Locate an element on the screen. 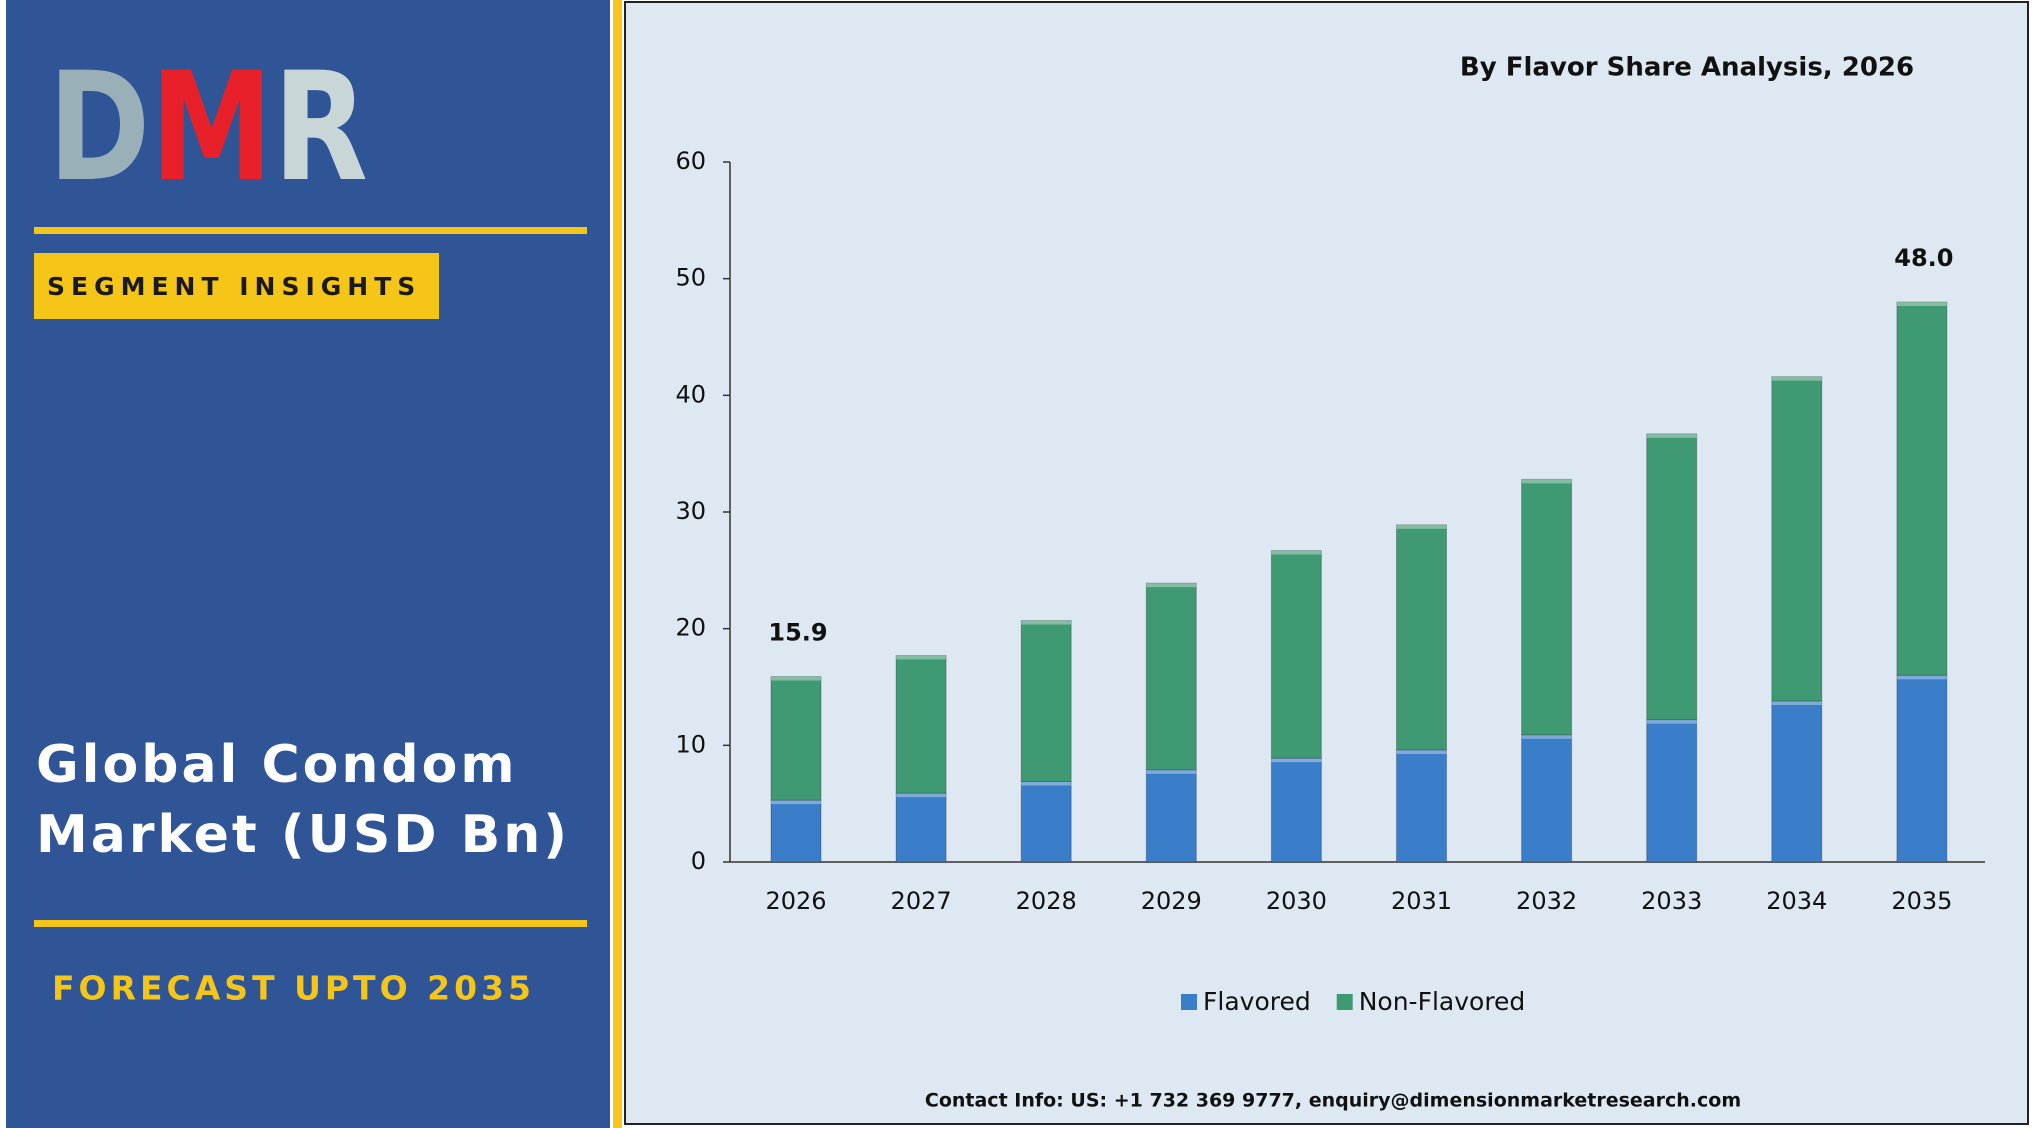  y-tick-label: 0 is located at coordinates (698, 861).